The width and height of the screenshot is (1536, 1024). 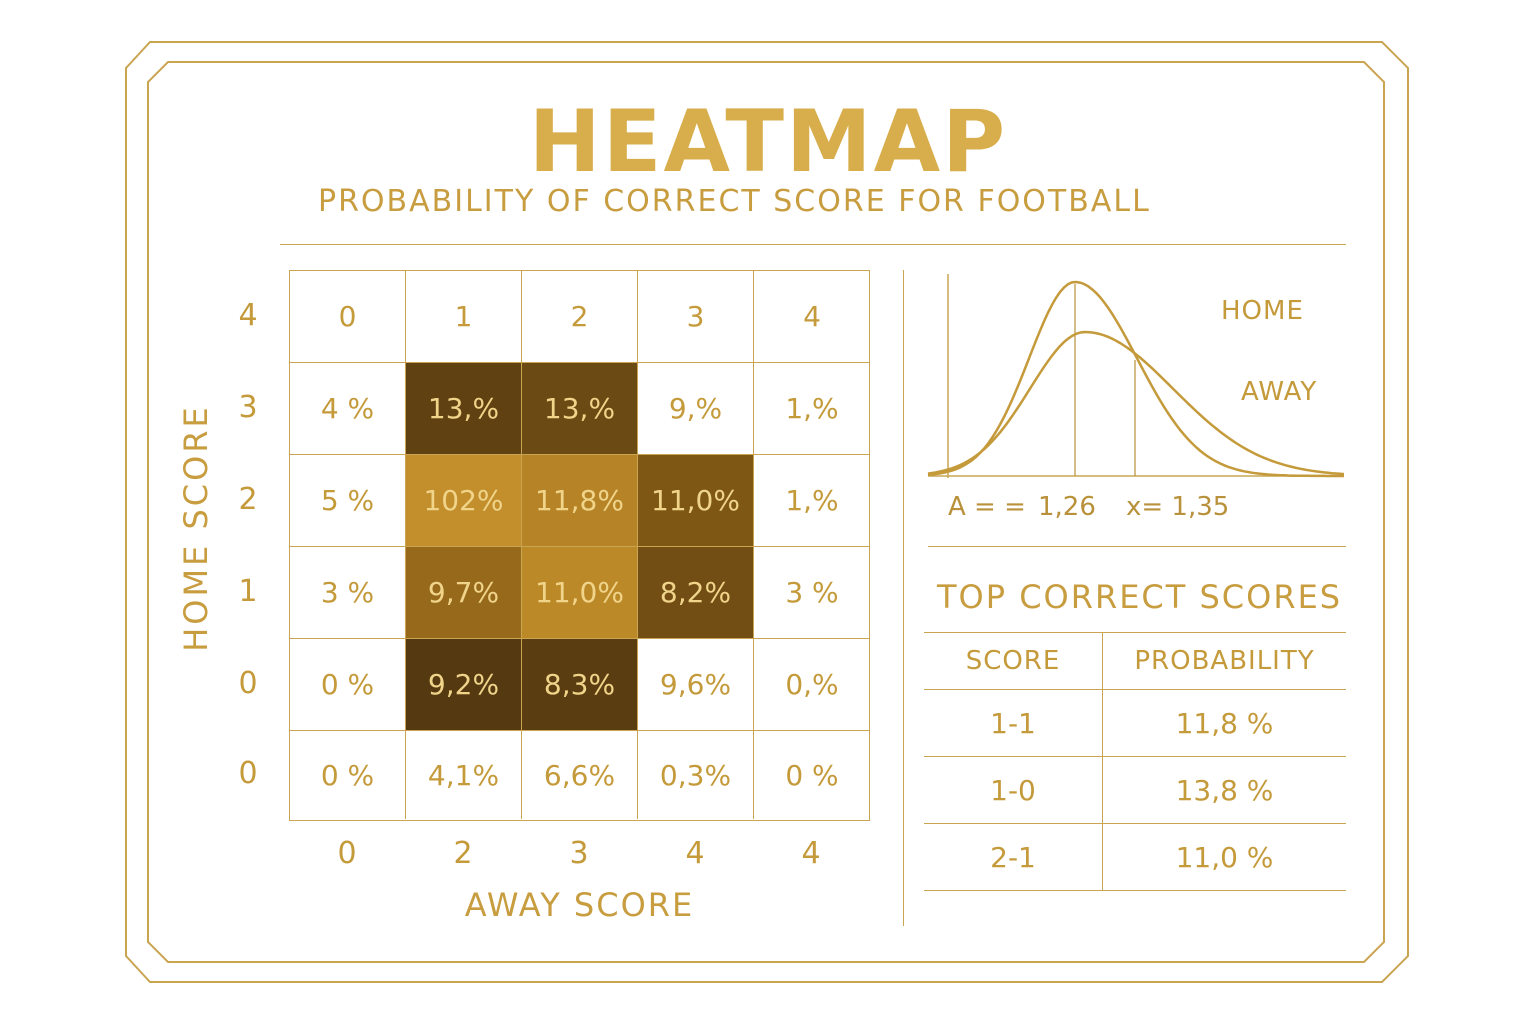 I want to click on param-value-a: 1,26, so click(x=1067, y=507).